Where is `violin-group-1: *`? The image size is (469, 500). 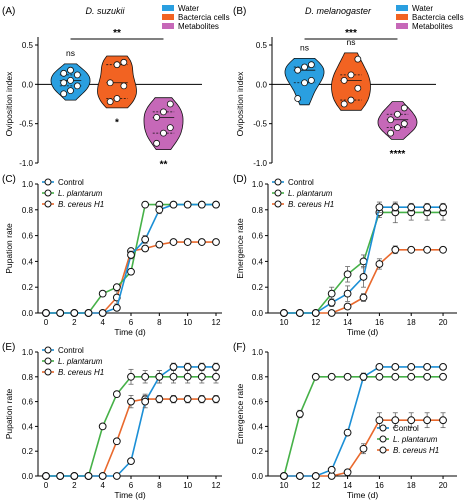 violin-group-1: * is located at coordinates (117, 92).